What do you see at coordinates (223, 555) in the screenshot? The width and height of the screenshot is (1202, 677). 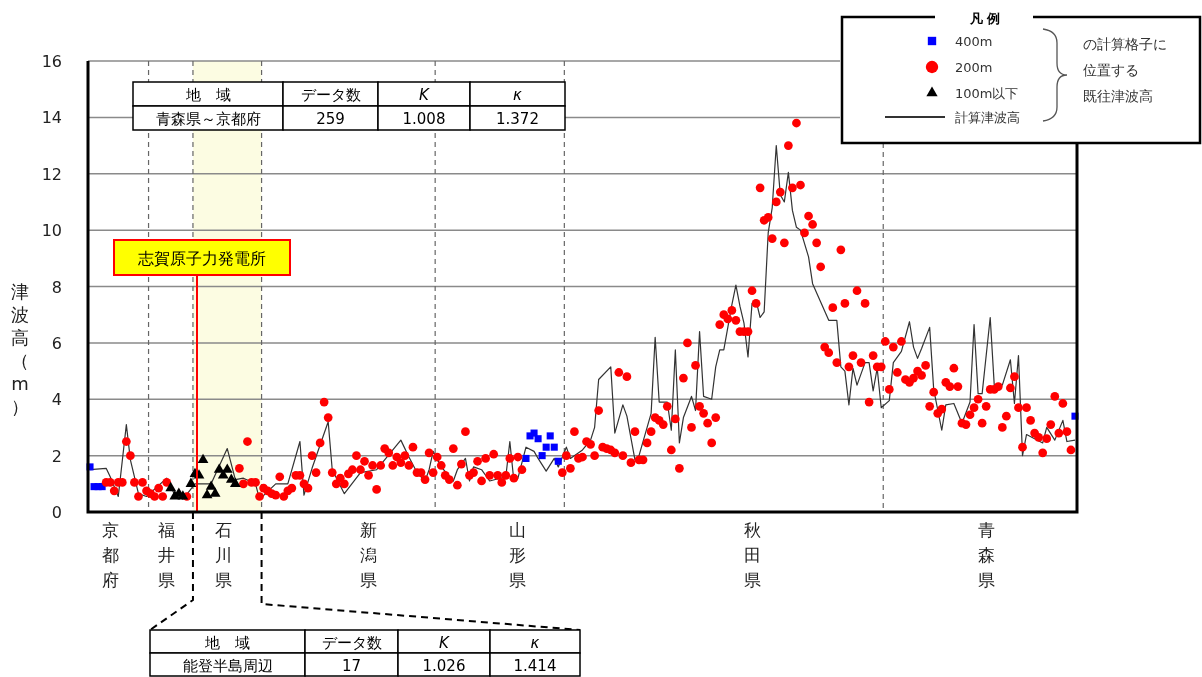 I see `x-tick-label: 石川県` at bounding box center [223, 555].